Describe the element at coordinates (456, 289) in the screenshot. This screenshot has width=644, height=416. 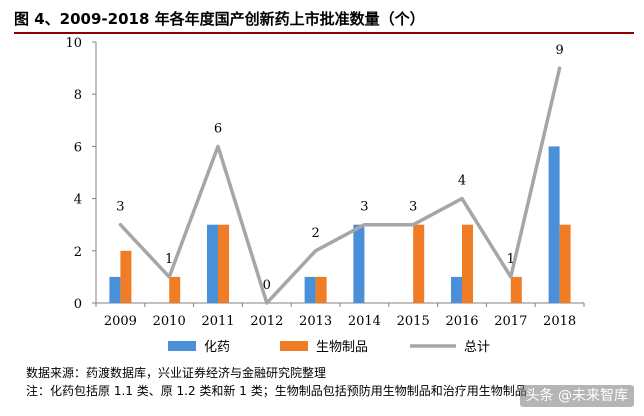
I see `bar-chem-2016` at that location.